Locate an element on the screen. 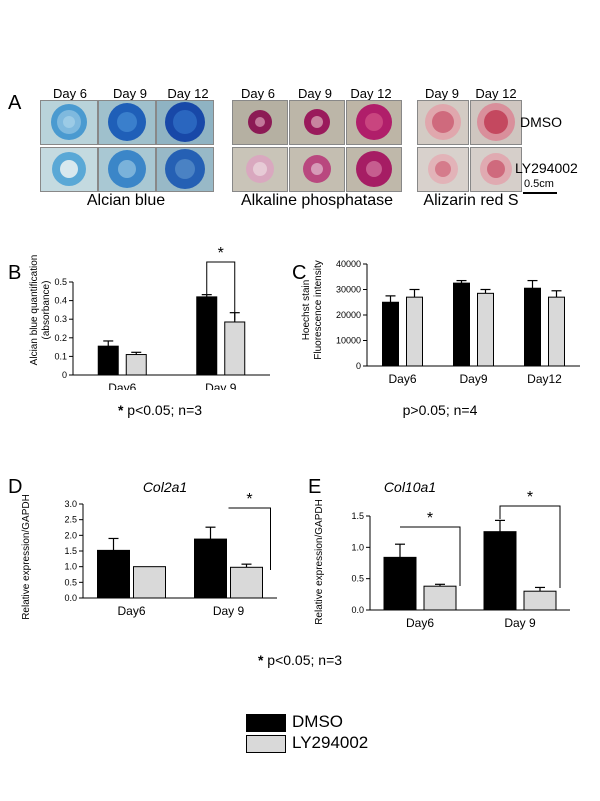 The height and width of the screenshot is (801, 600). alp-day-label: Day 12 is located at coordinates (371, 93).